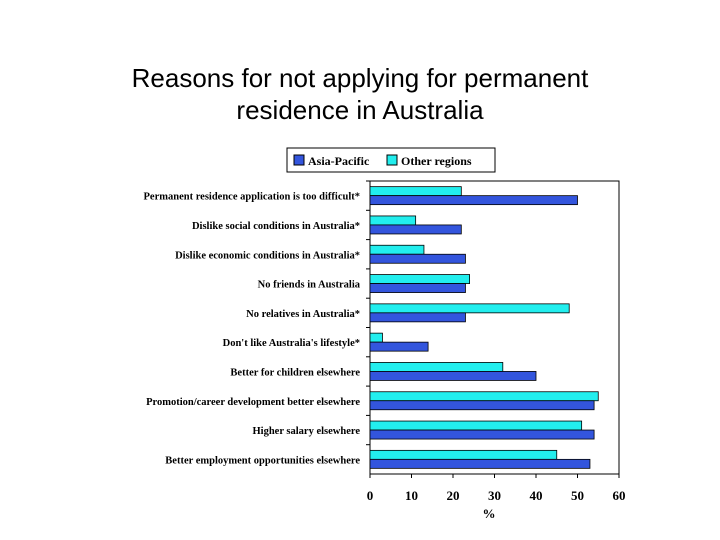 The width and height of the screenshot is (720, 540). I want to click on category-label: No relatives in Australia*, so click(303, 314).